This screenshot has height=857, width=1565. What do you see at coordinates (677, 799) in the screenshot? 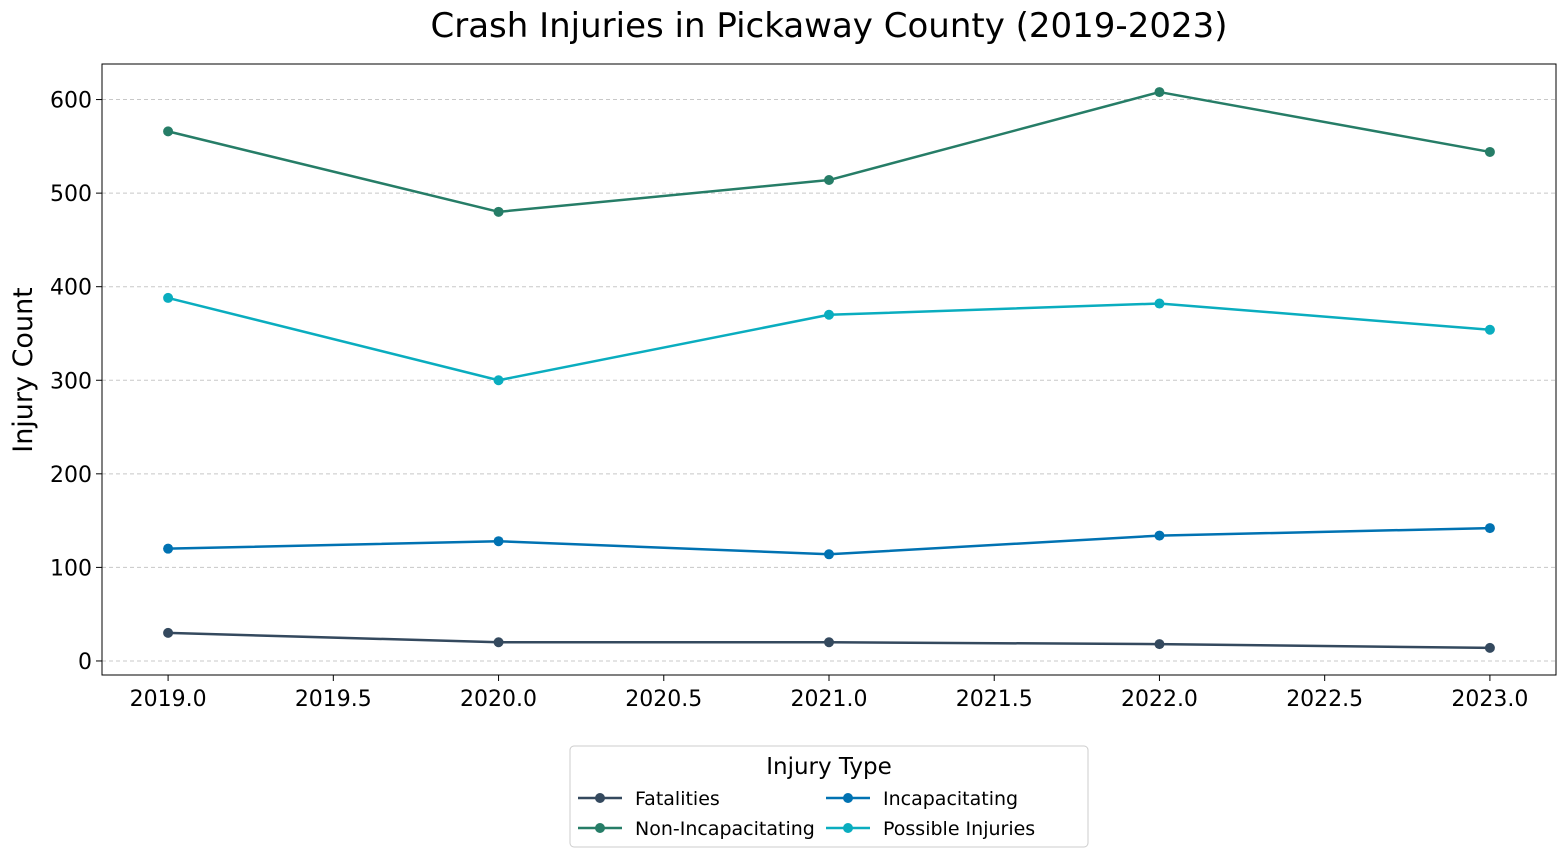
I see `legend-label: Fatalities` at bounding box center [677, 799].